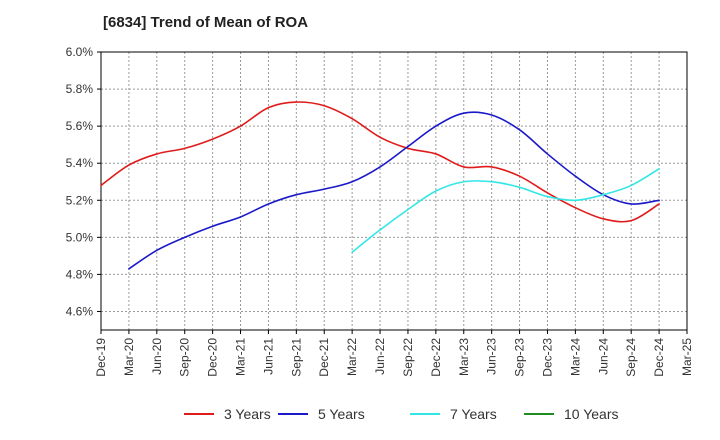 Image resolution: width=720 pixels, height=440 pixels. I want to click on y-tick-label: 5.4%, so click(80, 163).